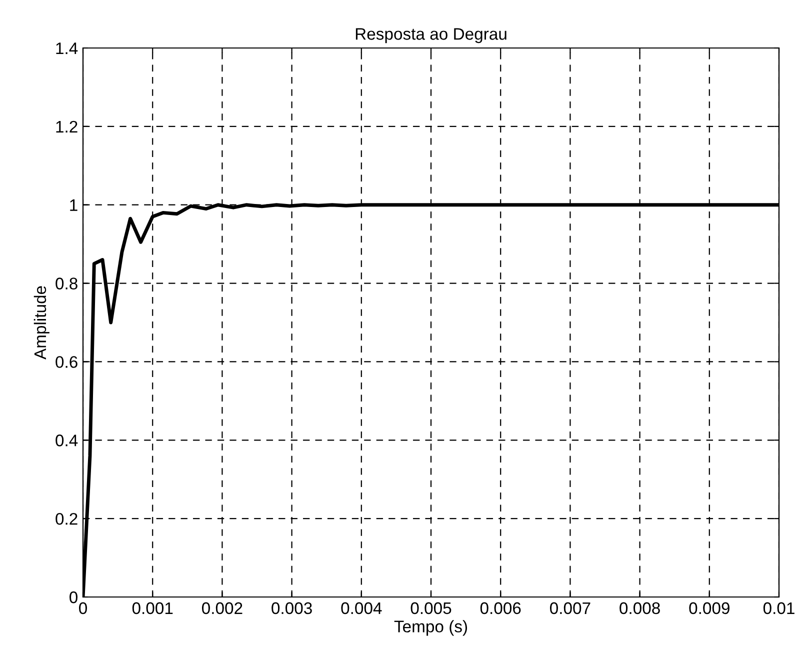 The height and width of the screenshot is (653, 800). I want to click on x-tick-label: 0.007, so click(570, 608).